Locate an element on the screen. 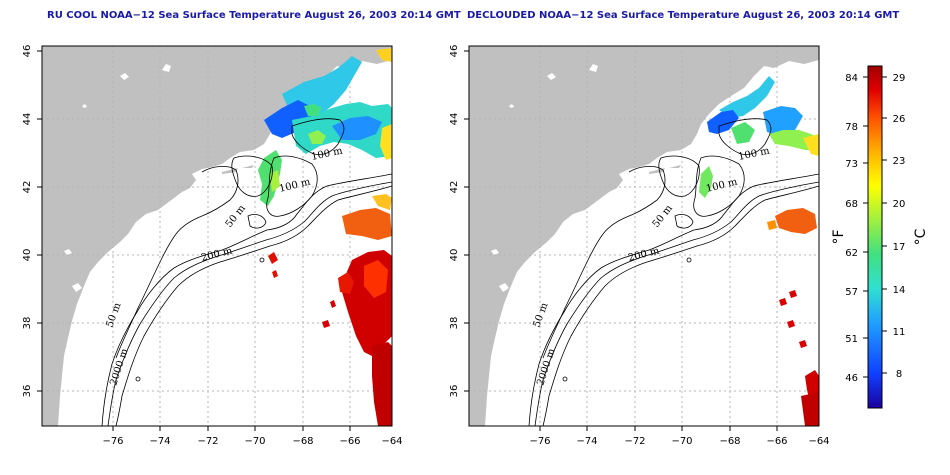 The image size is (950, 475). celsius-tick-labels: 29 26 23 20 17 14 11 8 is located at coordinates (899, 226).